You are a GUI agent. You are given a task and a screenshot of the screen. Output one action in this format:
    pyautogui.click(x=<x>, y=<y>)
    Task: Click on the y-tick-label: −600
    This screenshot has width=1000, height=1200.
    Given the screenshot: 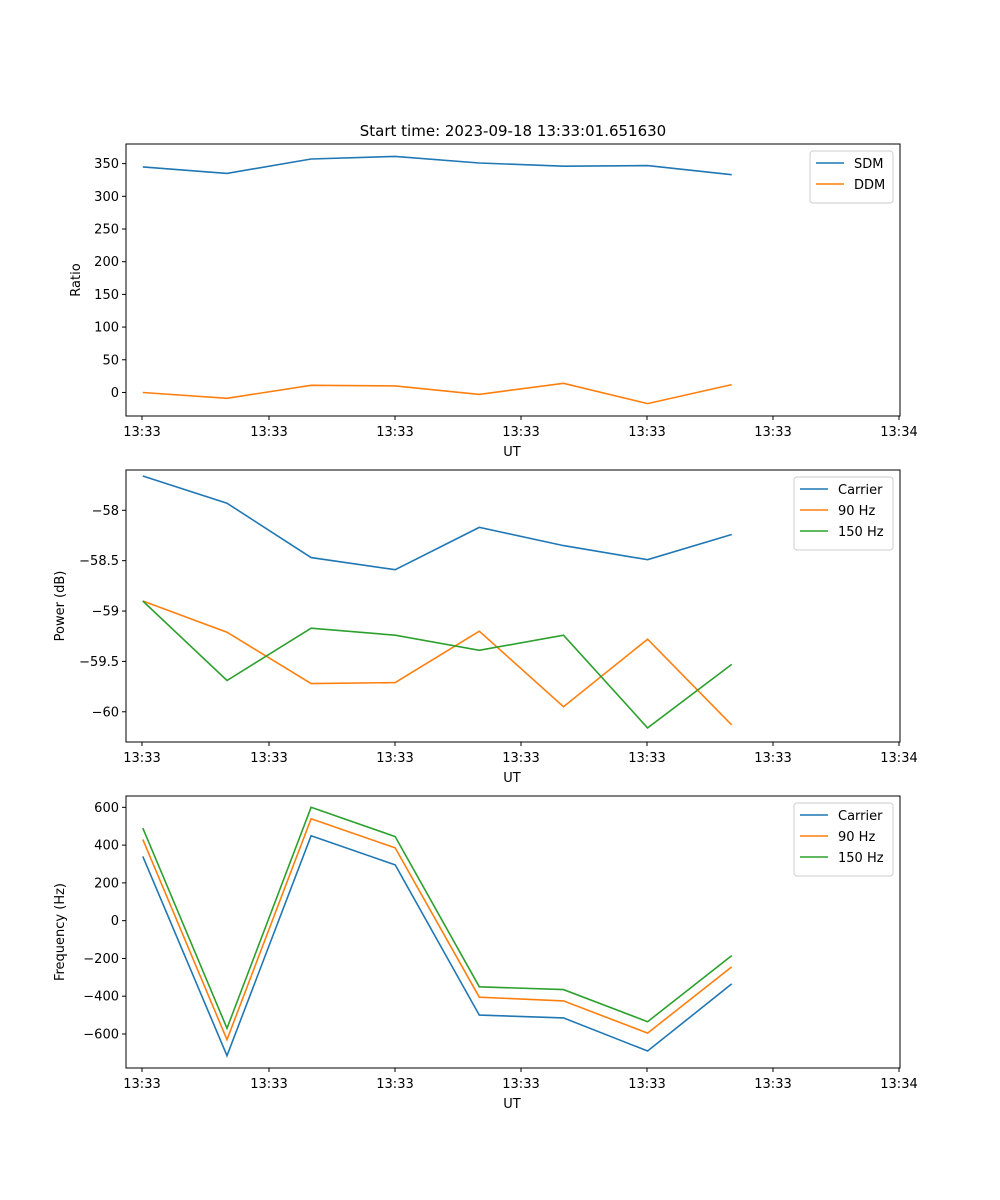 What is the action you would take?
    pyautogui.click(x=101, y=1035)
    